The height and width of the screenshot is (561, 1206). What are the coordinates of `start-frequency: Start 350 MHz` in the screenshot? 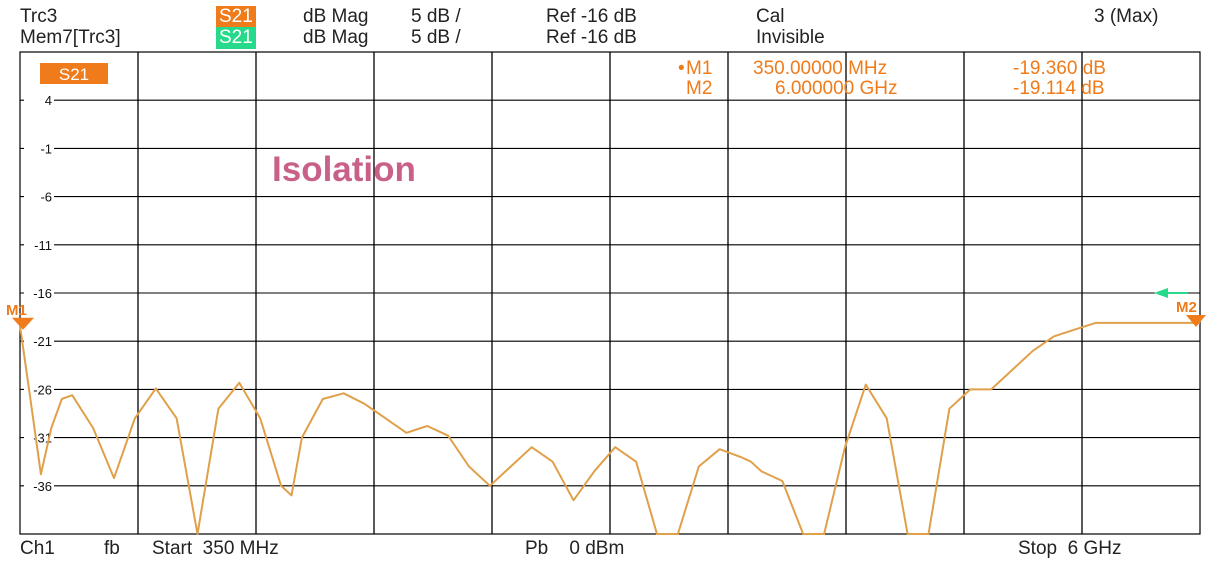 It's located at (215, 548).